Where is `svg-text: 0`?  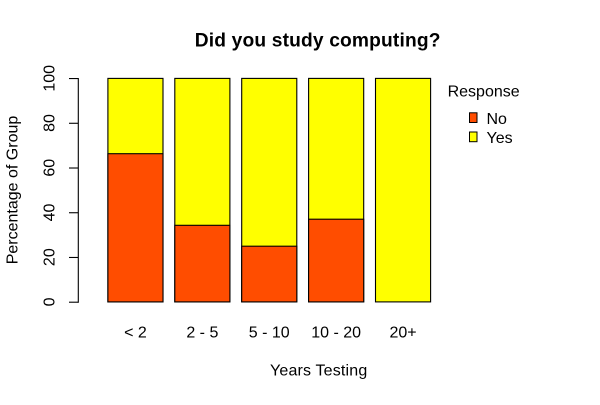 svg-text: 0 is located at coordinates (50, 301).